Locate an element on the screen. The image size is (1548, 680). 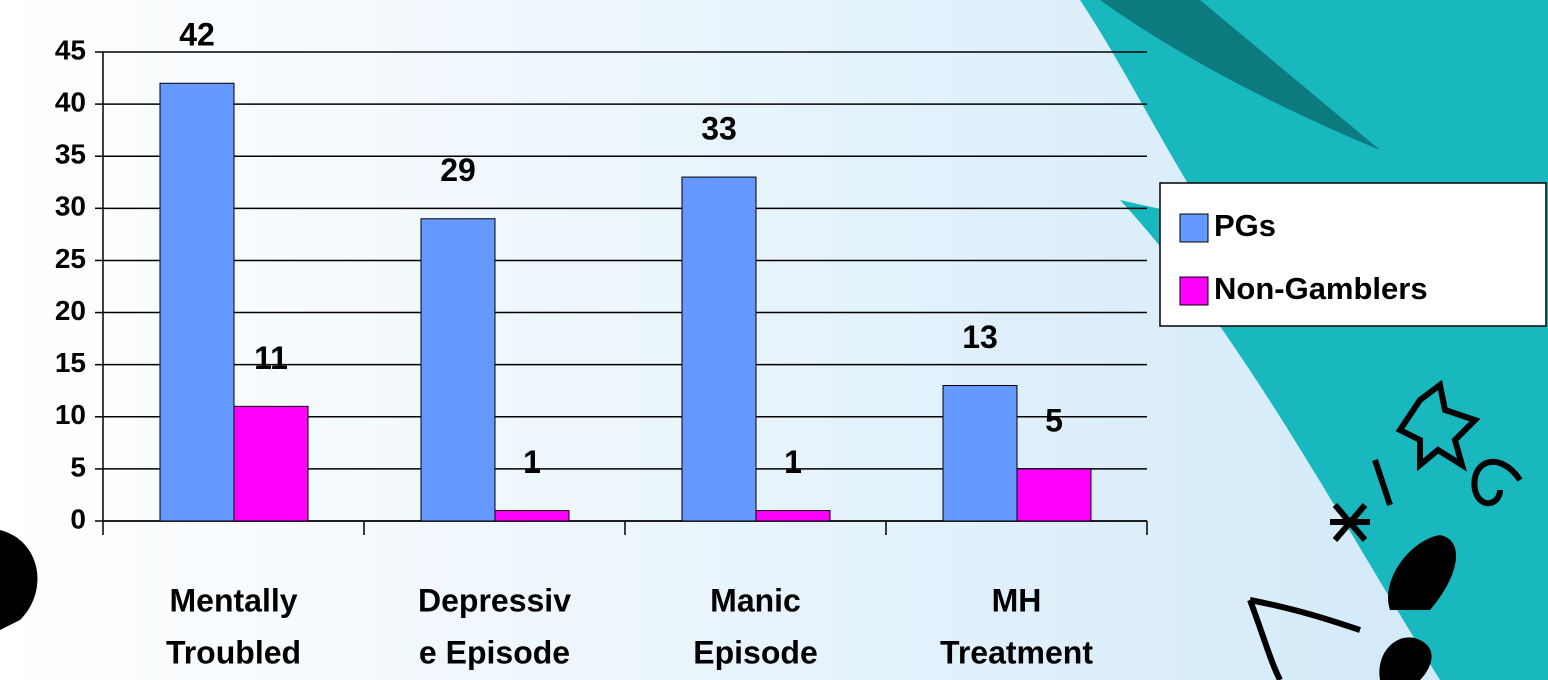
y-tick-label: 30 is located at coordinates (70, 206).